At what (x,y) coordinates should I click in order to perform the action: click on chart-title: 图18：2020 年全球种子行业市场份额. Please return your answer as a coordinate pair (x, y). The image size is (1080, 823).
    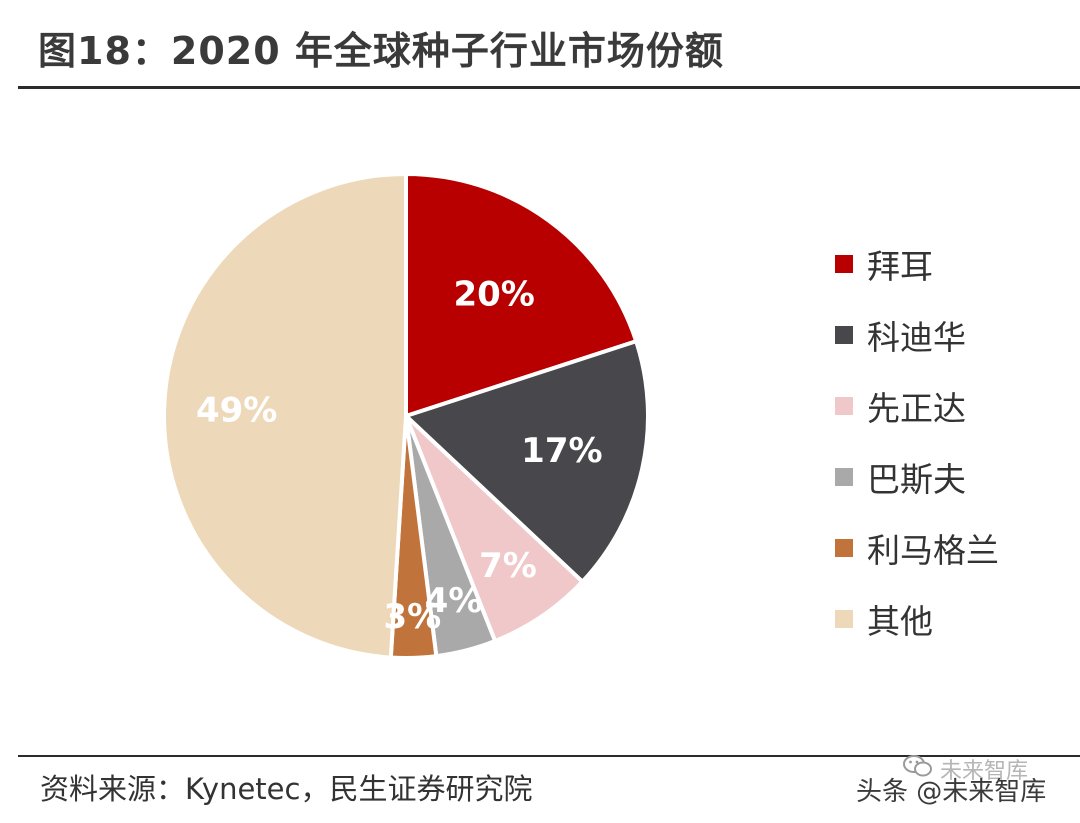
    Looking at the image, I should click on (381, 51).